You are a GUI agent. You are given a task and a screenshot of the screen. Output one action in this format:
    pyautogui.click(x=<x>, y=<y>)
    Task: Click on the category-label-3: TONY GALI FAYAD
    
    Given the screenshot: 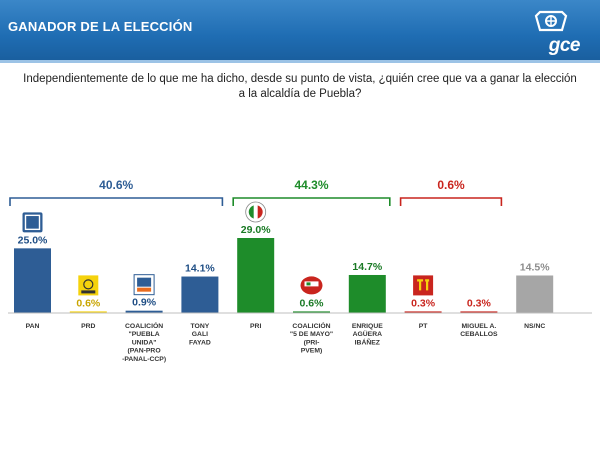 What is the action you would take?
    pyautogui.click(x=200, y=334)
    